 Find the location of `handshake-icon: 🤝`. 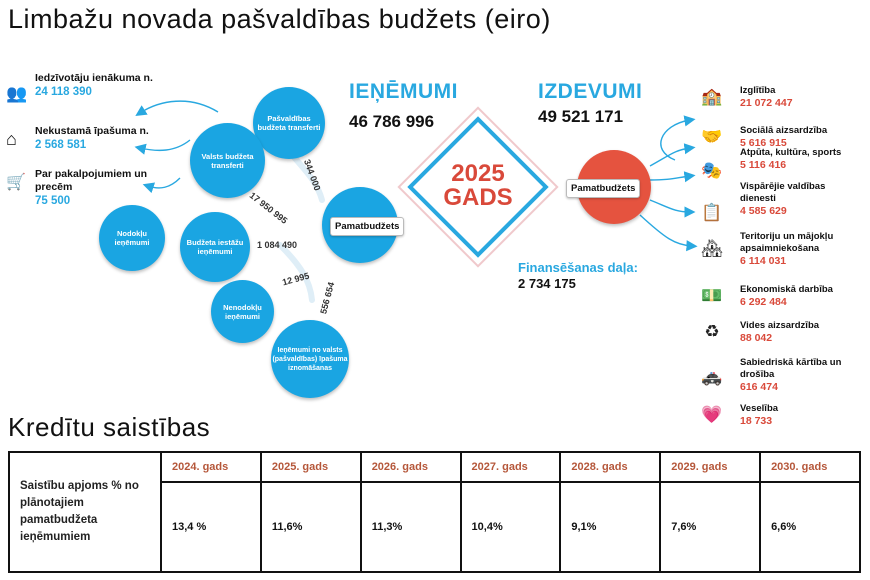

handshake-icon: 🤝 is located at coordinates (712, 136).